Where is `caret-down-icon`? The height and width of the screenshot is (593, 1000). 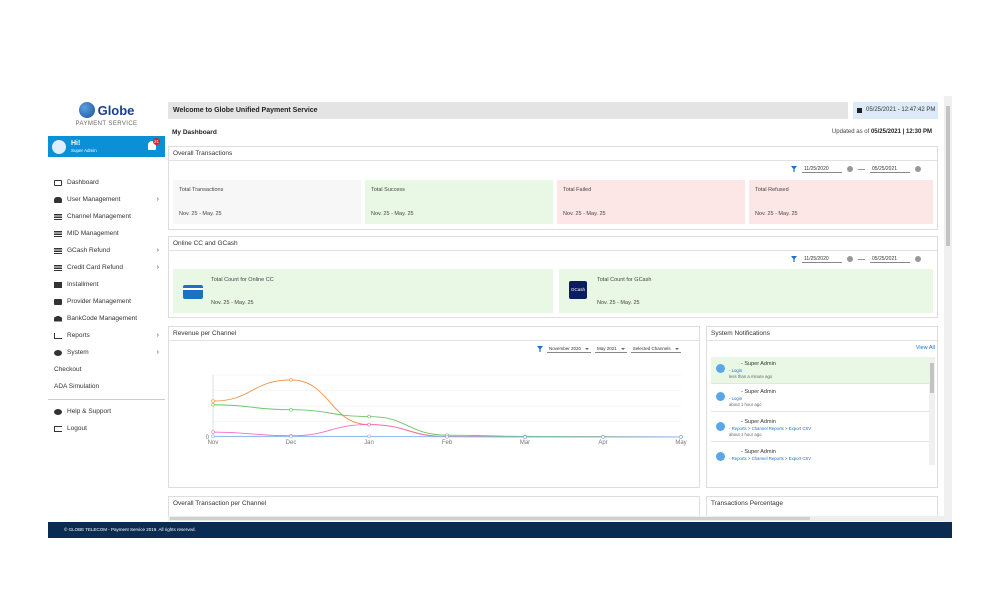 caret-down-icon is located at coordinates (676, 348).